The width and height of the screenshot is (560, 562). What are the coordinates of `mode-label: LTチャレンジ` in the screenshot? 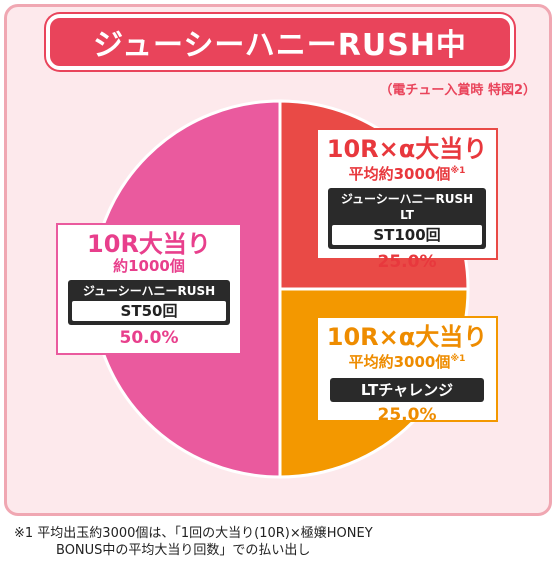 It's located at (407, 390).